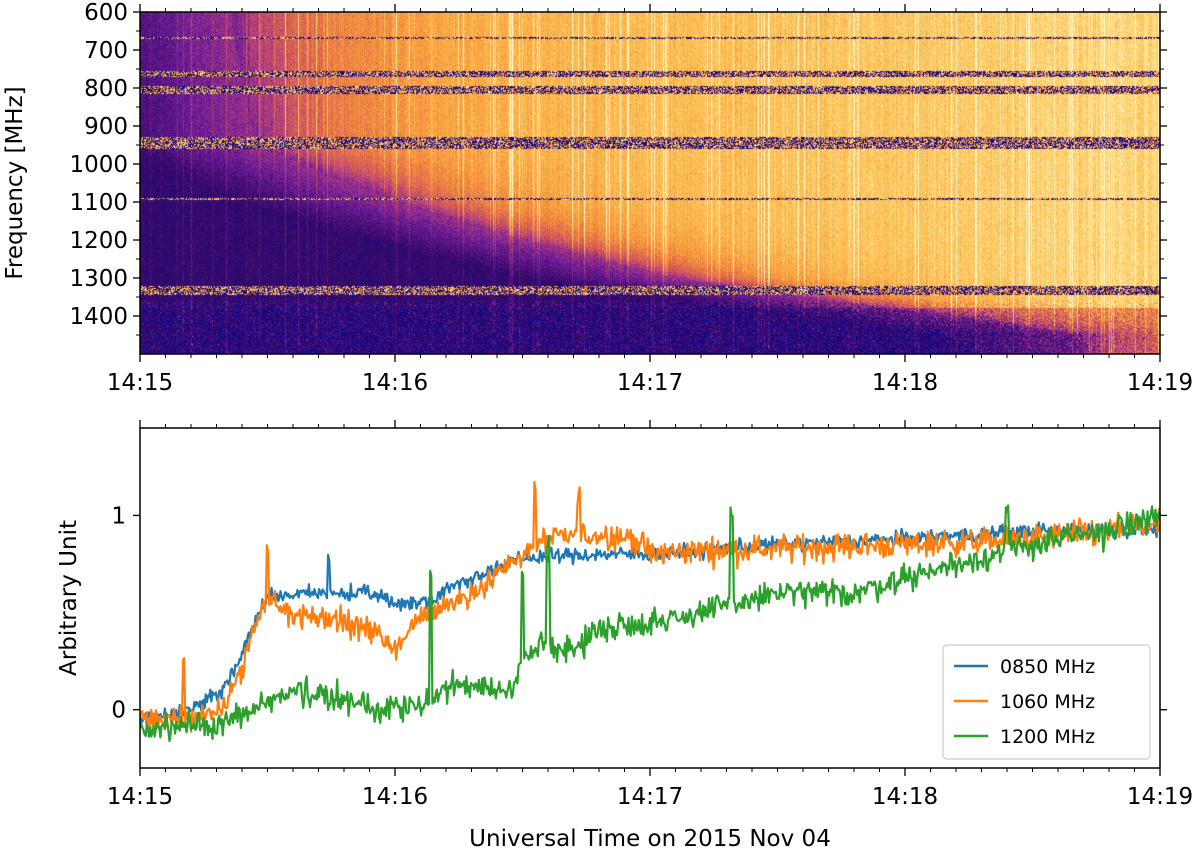  What do you see at coordinates (98, 317) in the screenshot?
I see `y-tick-label: 1400` at bounding box center [98, 317].